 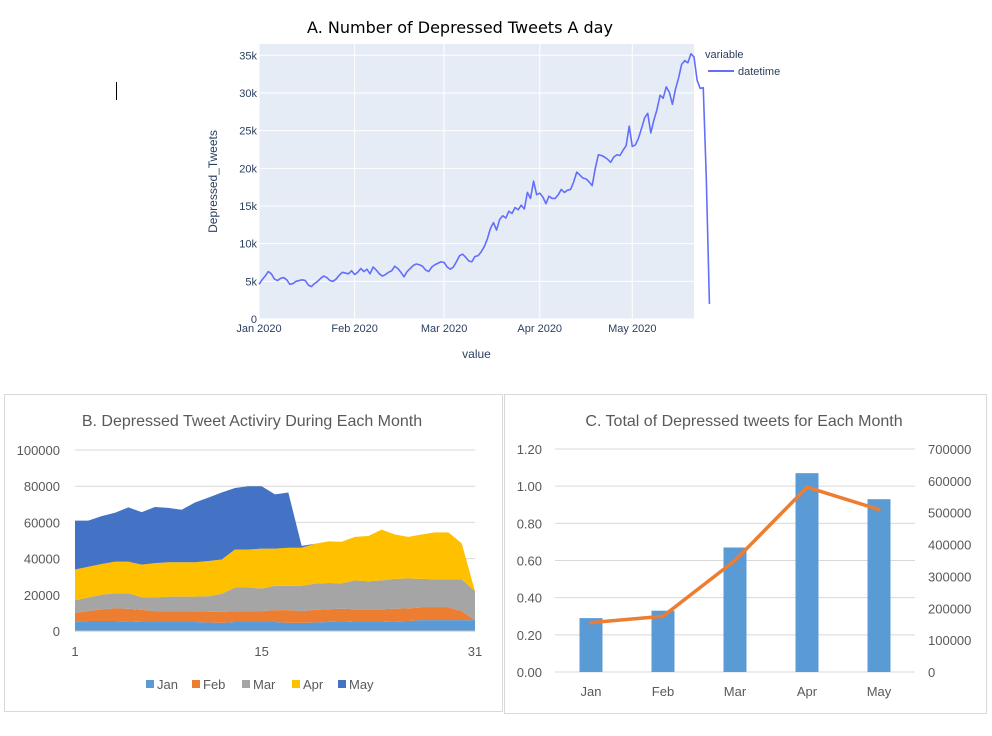 I want to click on chart-a-ytick-label: 10k, so click(x=248, y=245).